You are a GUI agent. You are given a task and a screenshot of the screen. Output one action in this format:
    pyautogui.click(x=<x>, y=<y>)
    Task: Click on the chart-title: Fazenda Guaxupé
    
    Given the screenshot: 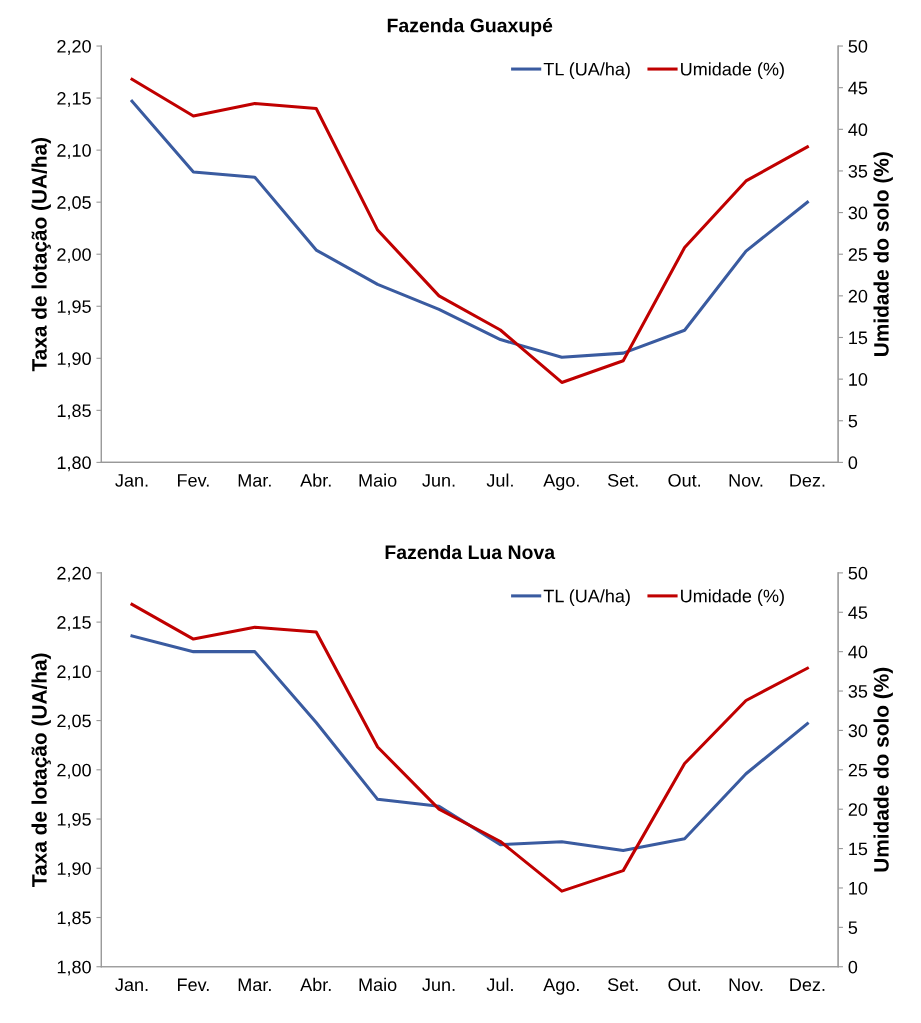 What is the action you would take?
    pyautogui.click(x=470, y=27)
    